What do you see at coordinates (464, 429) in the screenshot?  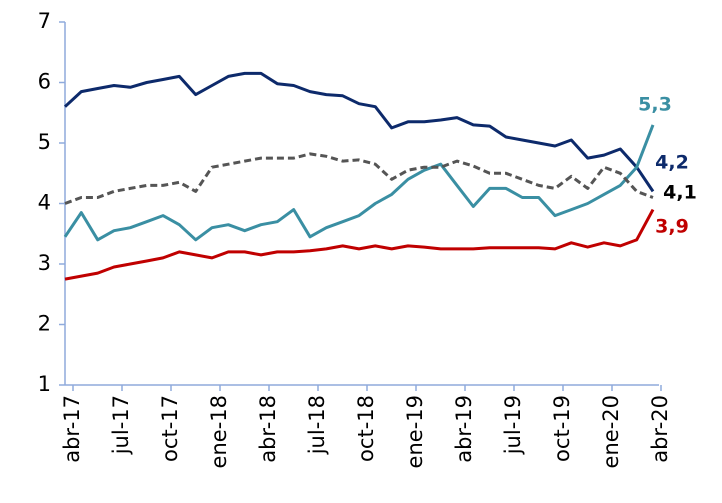 I see `x-tick-label: abr-19` at bounding box center [464, 429].